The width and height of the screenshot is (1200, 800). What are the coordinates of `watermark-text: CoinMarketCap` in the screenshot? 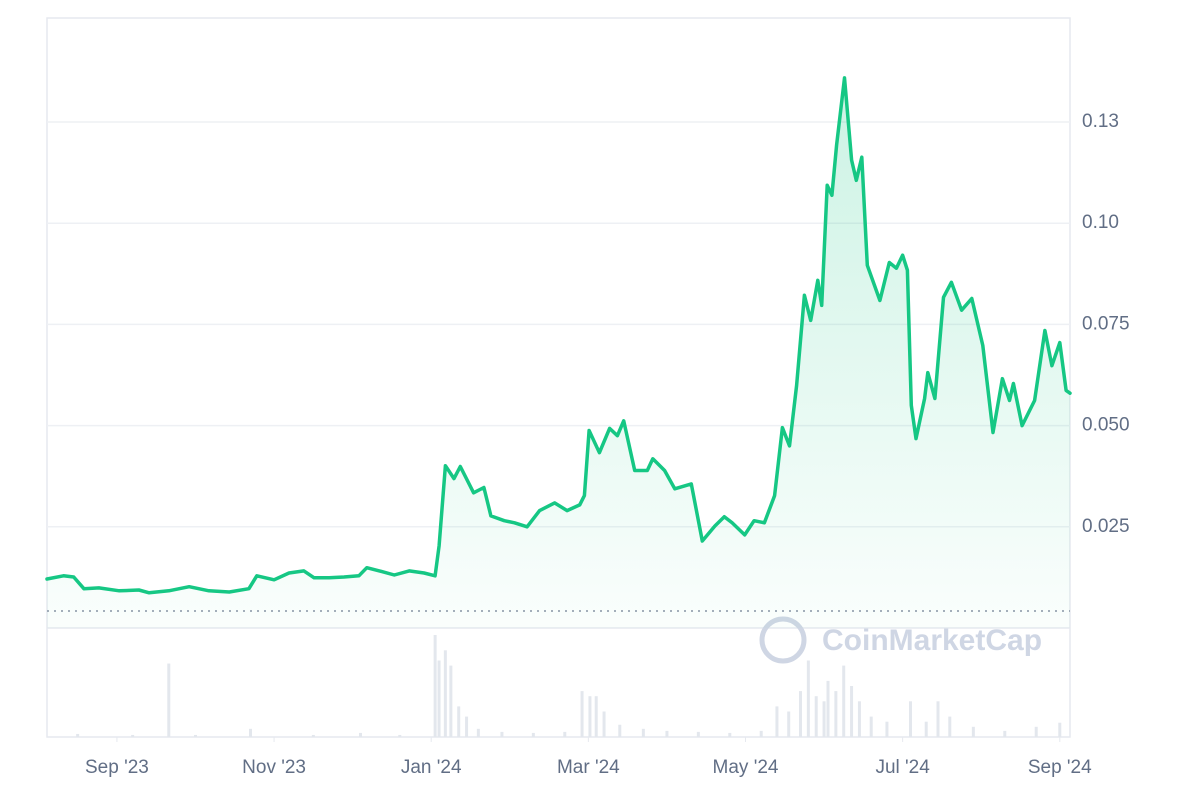 It's located at (932, 640).